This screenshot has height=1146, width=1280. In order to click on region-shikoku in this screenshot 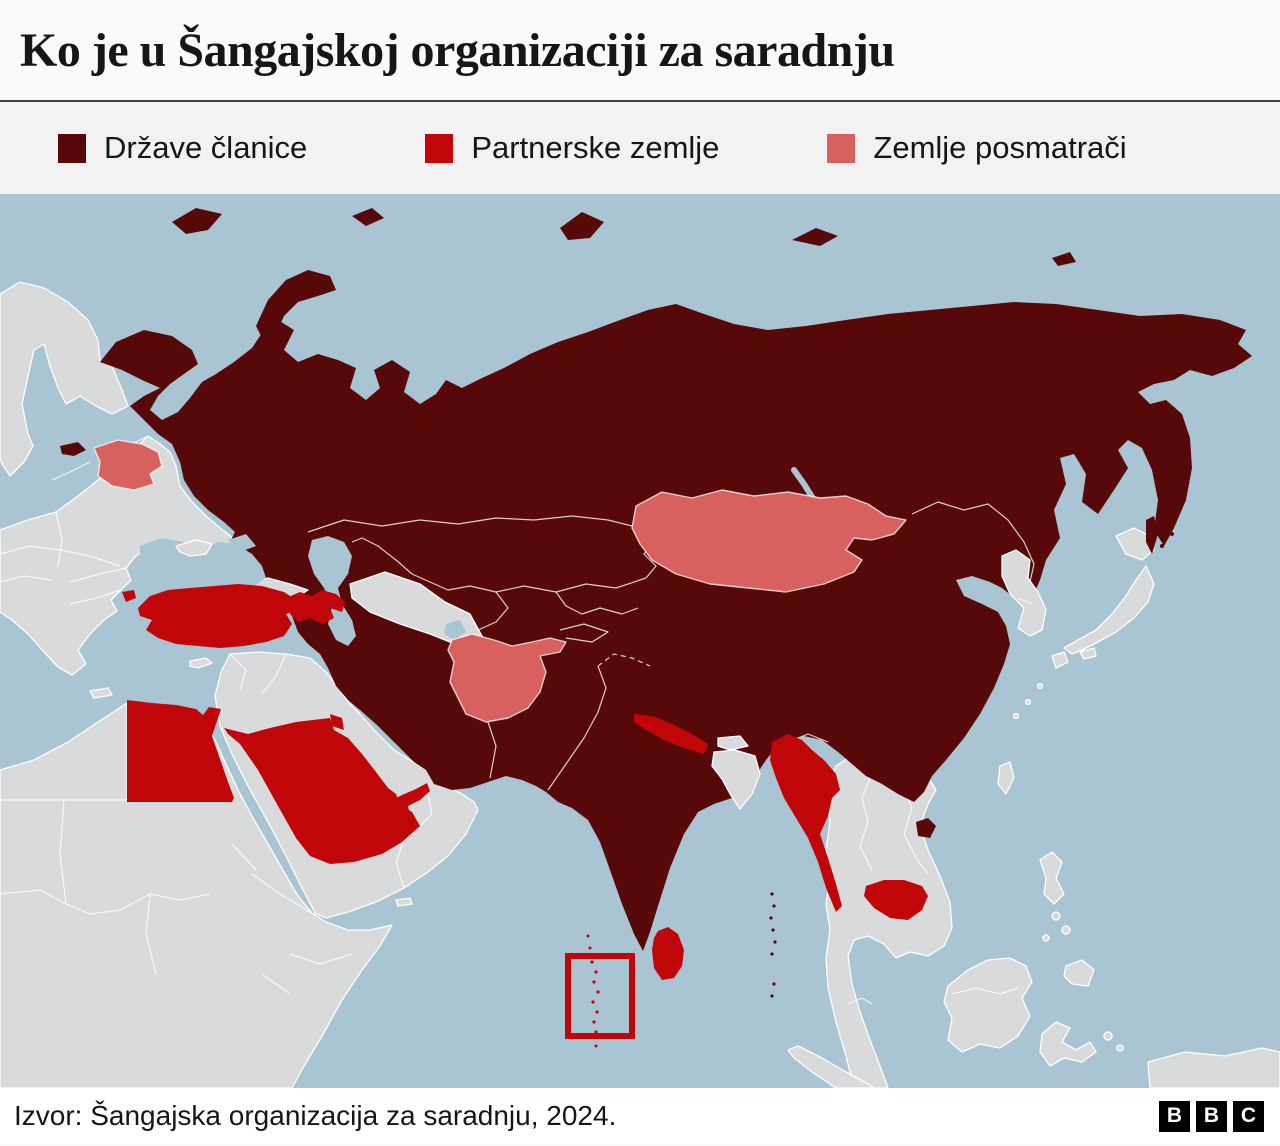, I will do `click(1088, 653)`.